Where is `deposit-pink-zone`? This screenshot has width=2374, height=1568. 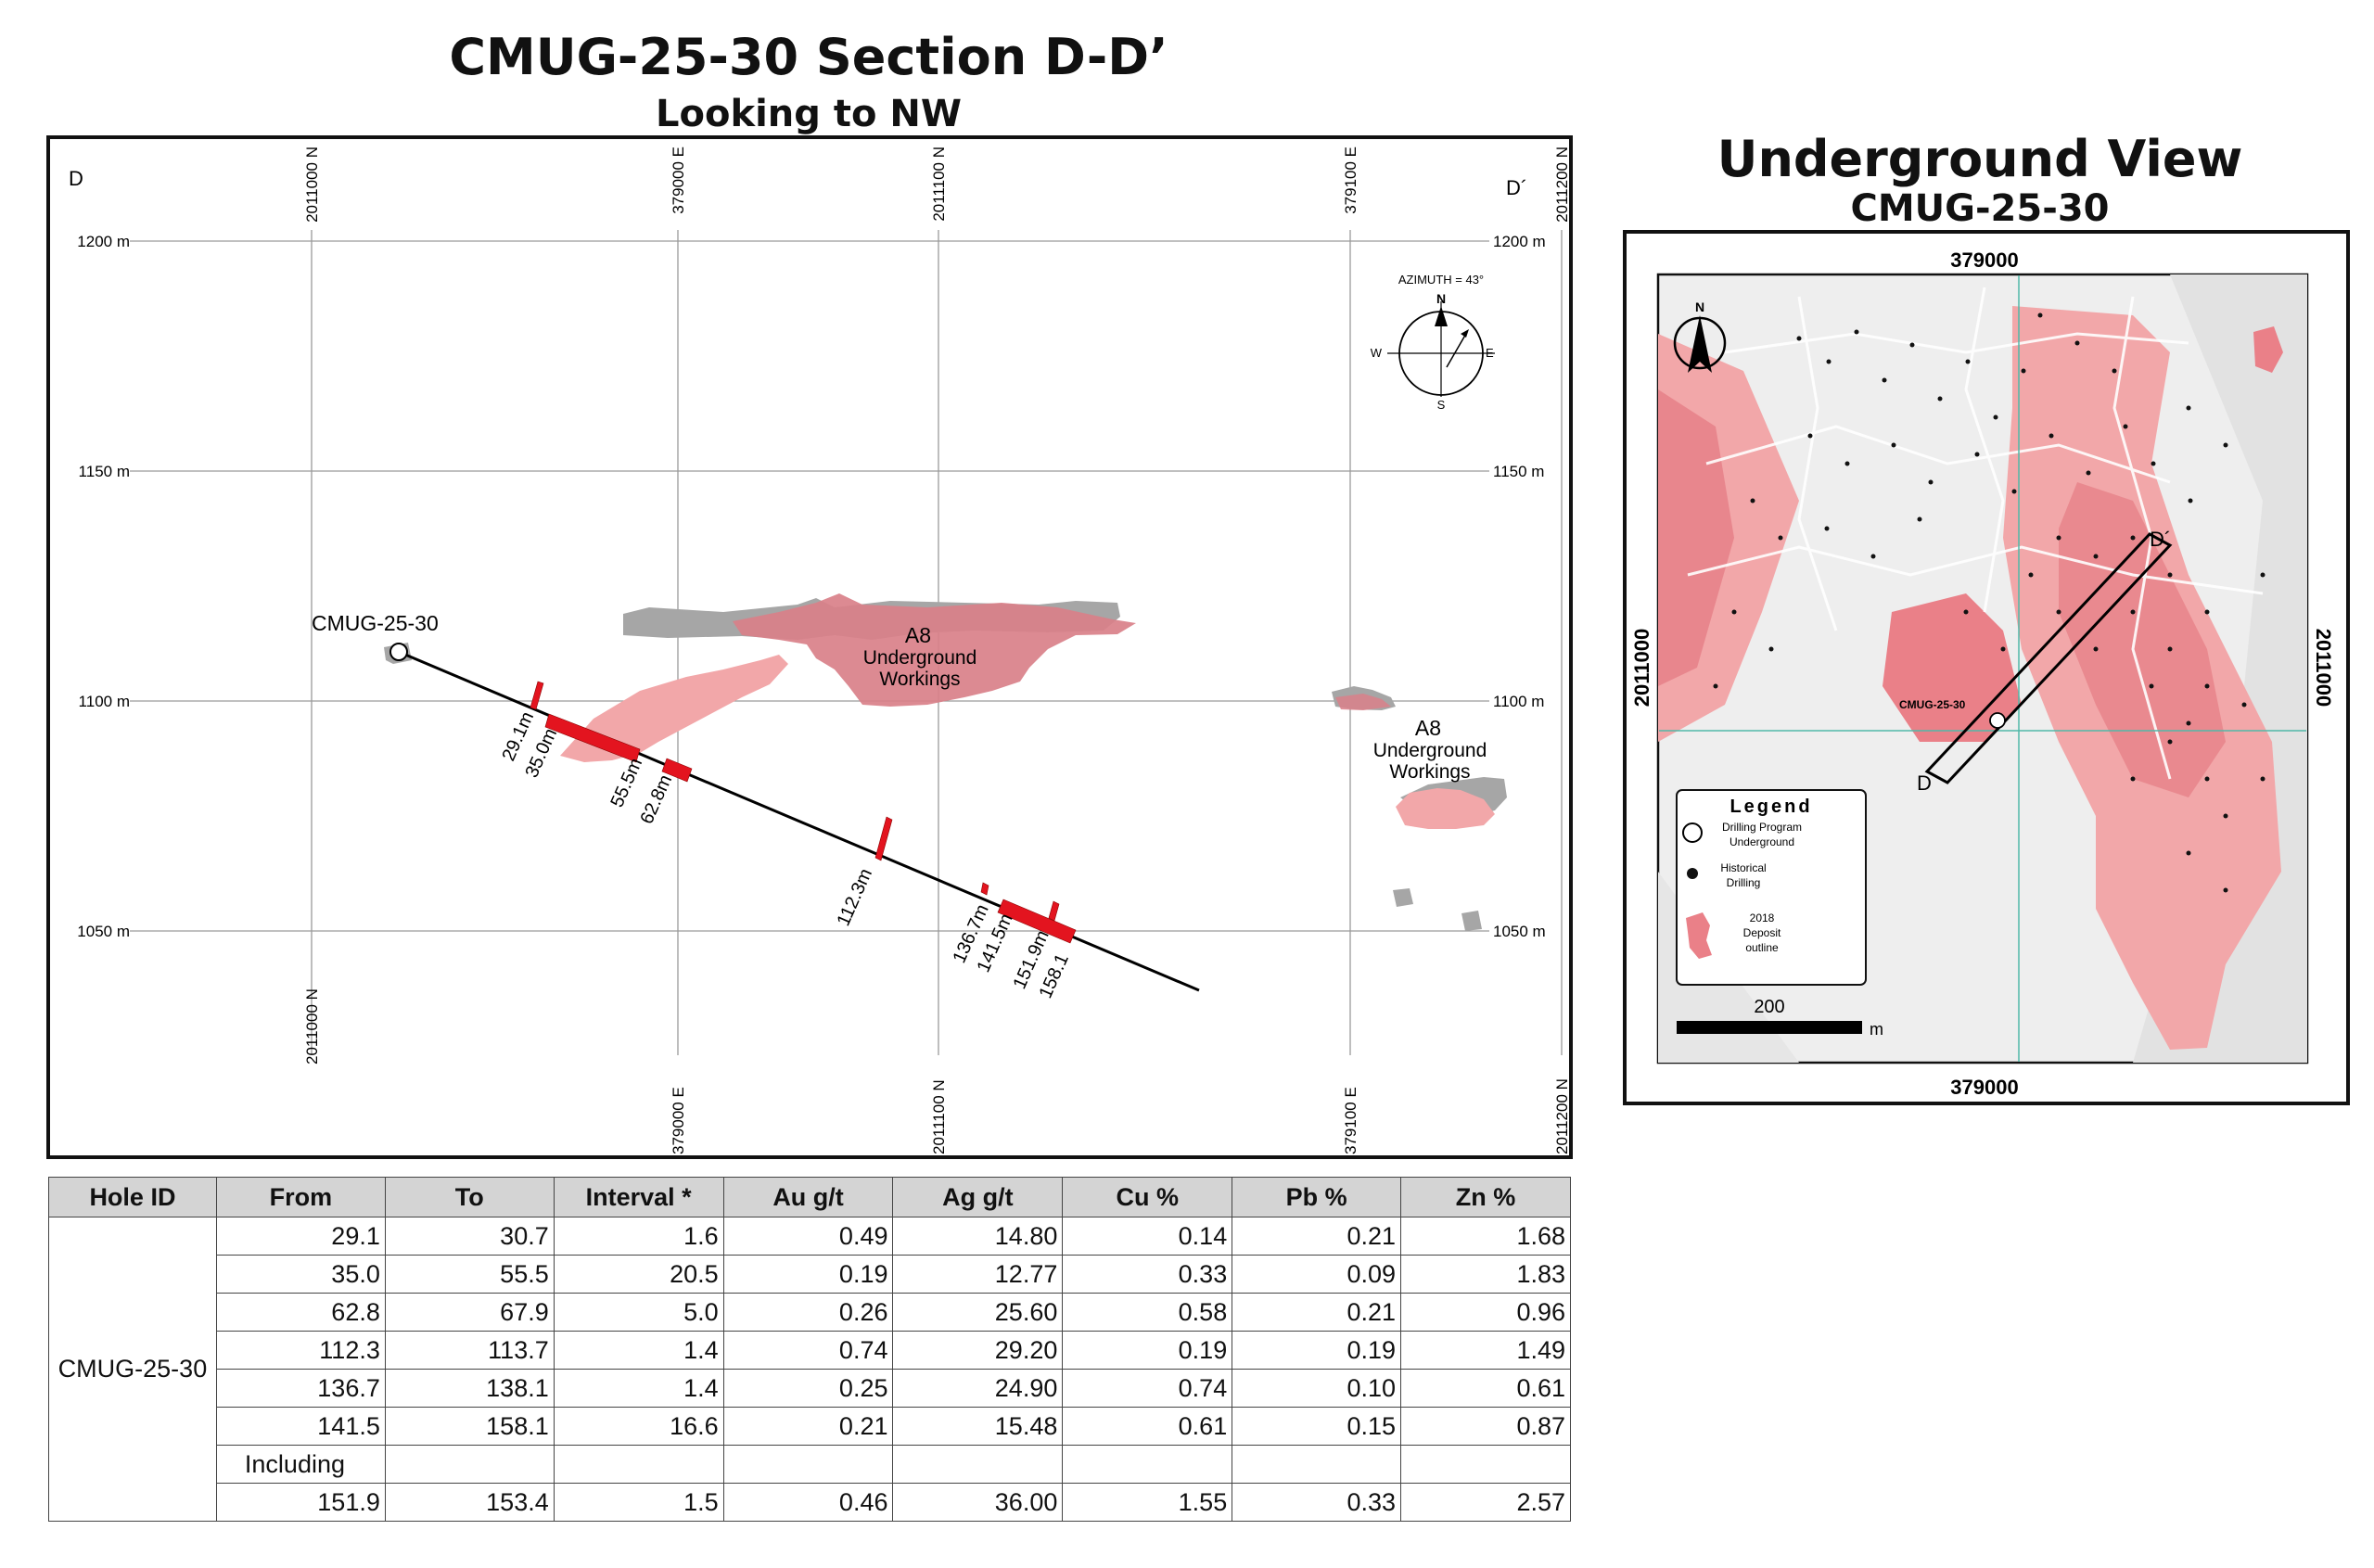
deposit-pink-zone is located at coordinates (674, 708).